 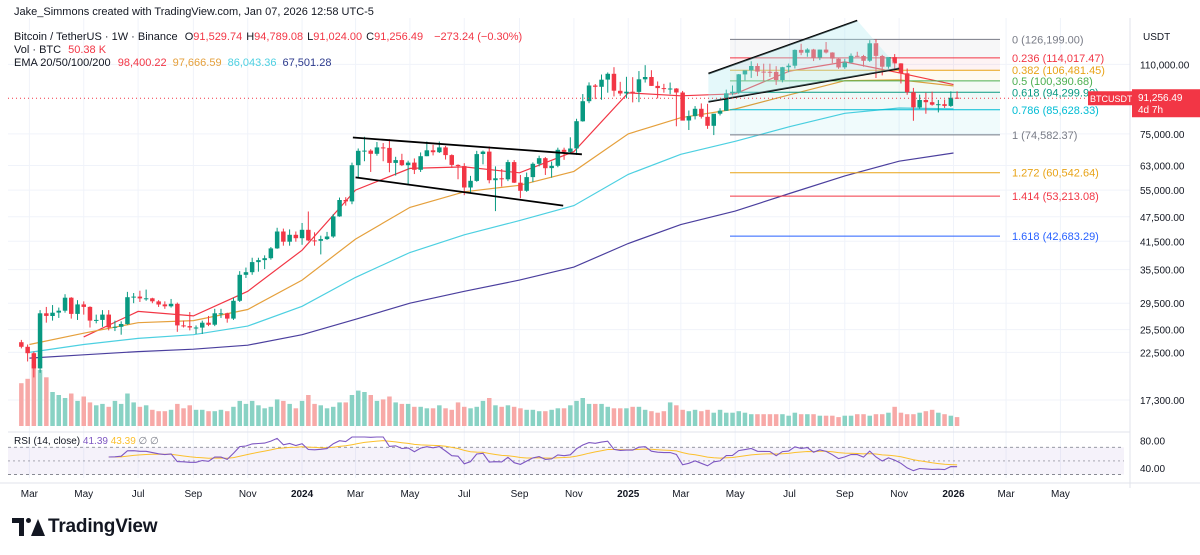 What do you see at coordinates (48, 441) in the screenshot?
I see `rsi-legend-label: RSI (14, close)` at bounding box center [48, 441].